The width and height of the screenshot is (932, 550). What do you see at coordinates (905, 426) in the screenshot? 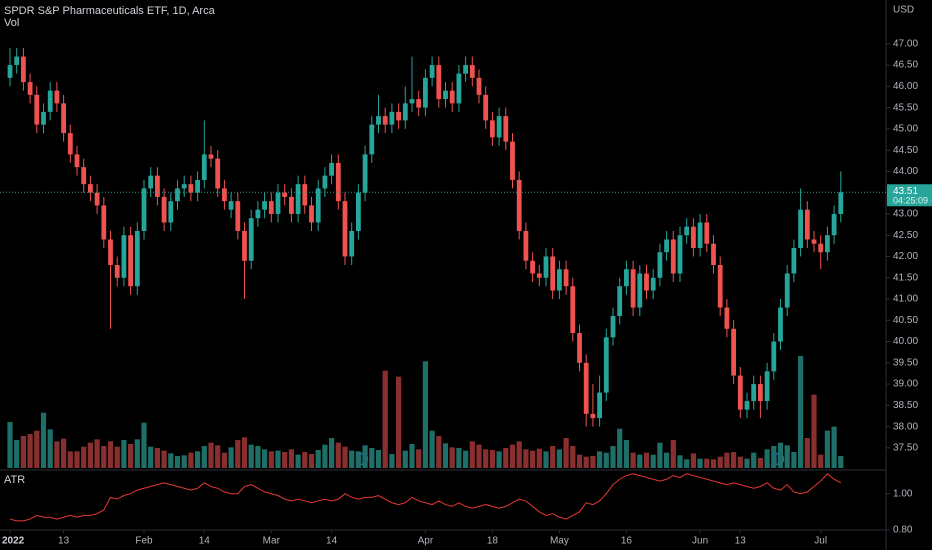
I see `y-tick-label: 38.00` at bounding box center [905, 426].